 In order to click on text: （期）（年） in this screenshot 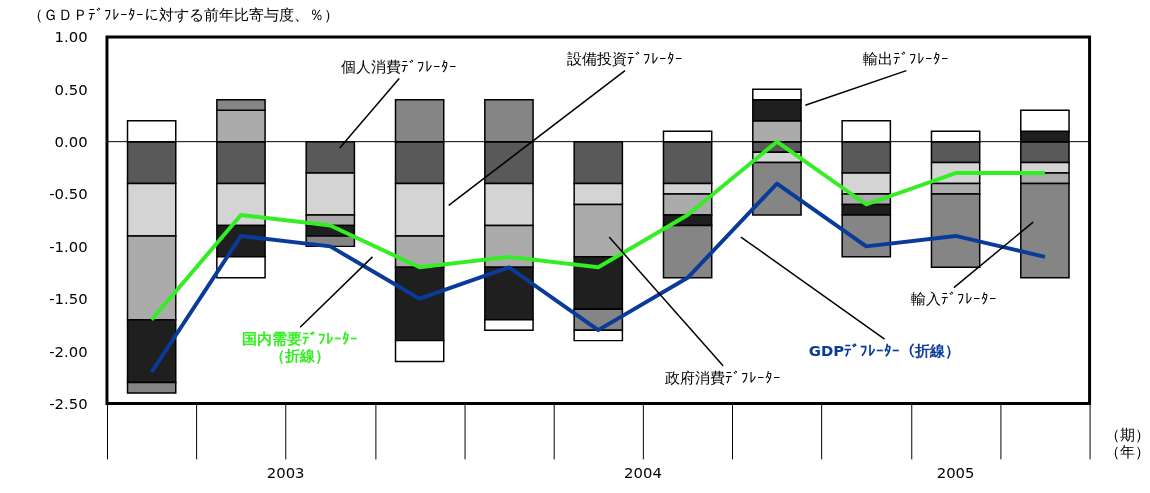, I will do `click(1127, 443)`.